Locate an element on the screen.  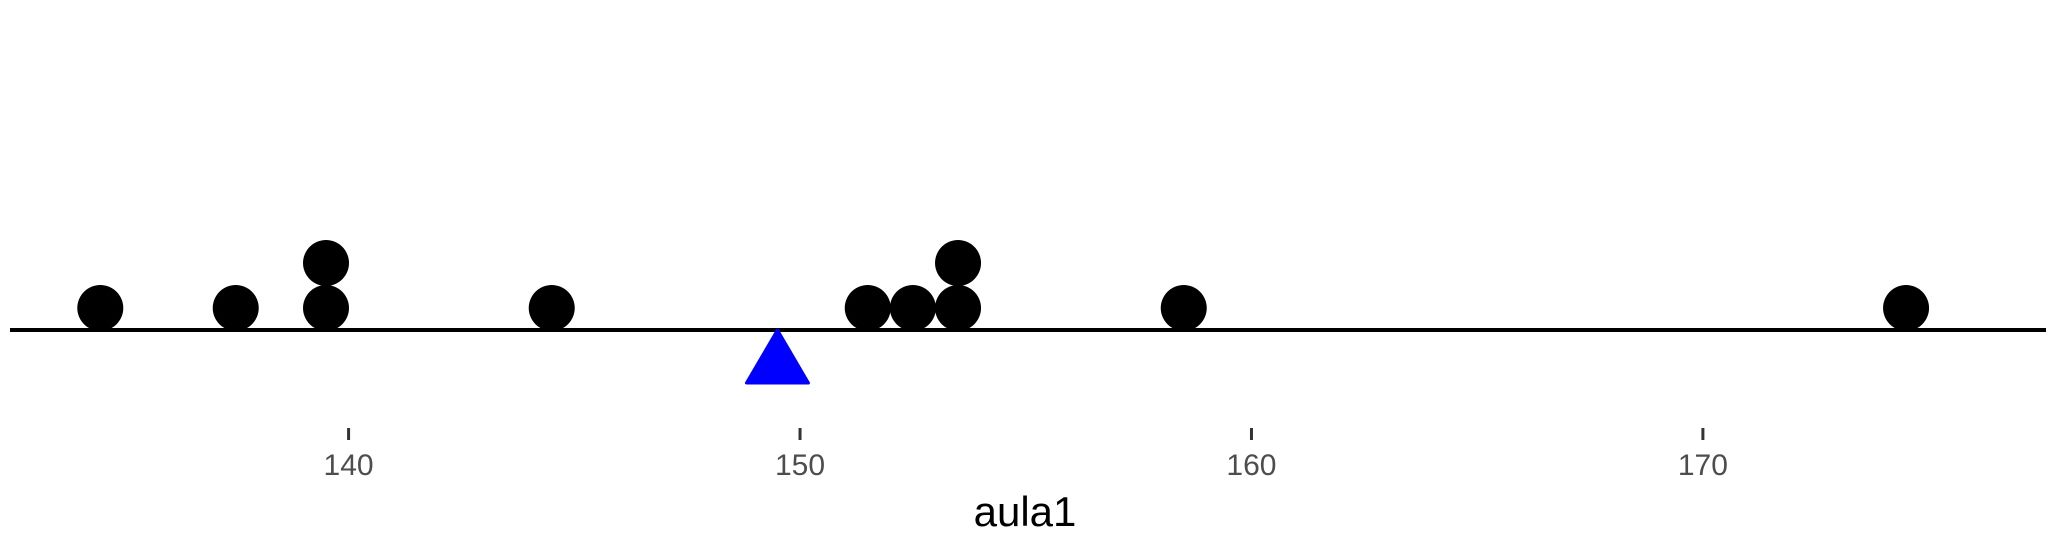
mean-marker is located at coordinates (777, 356).